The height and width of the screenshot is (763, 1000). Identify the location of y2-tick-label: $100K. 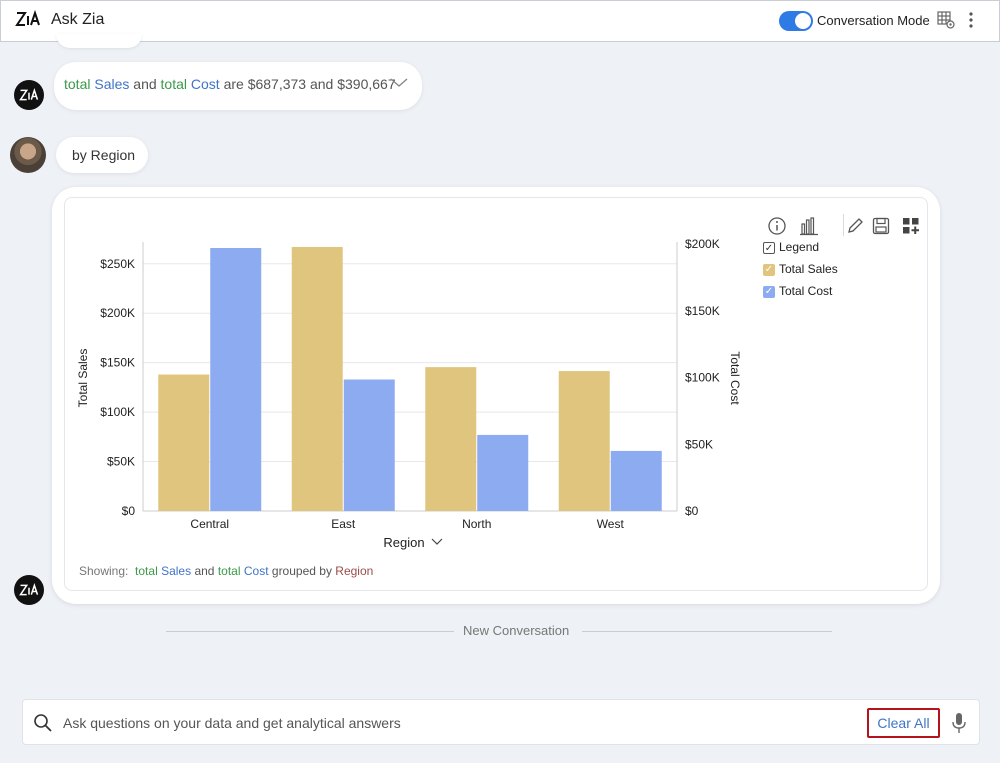
(702, 378).